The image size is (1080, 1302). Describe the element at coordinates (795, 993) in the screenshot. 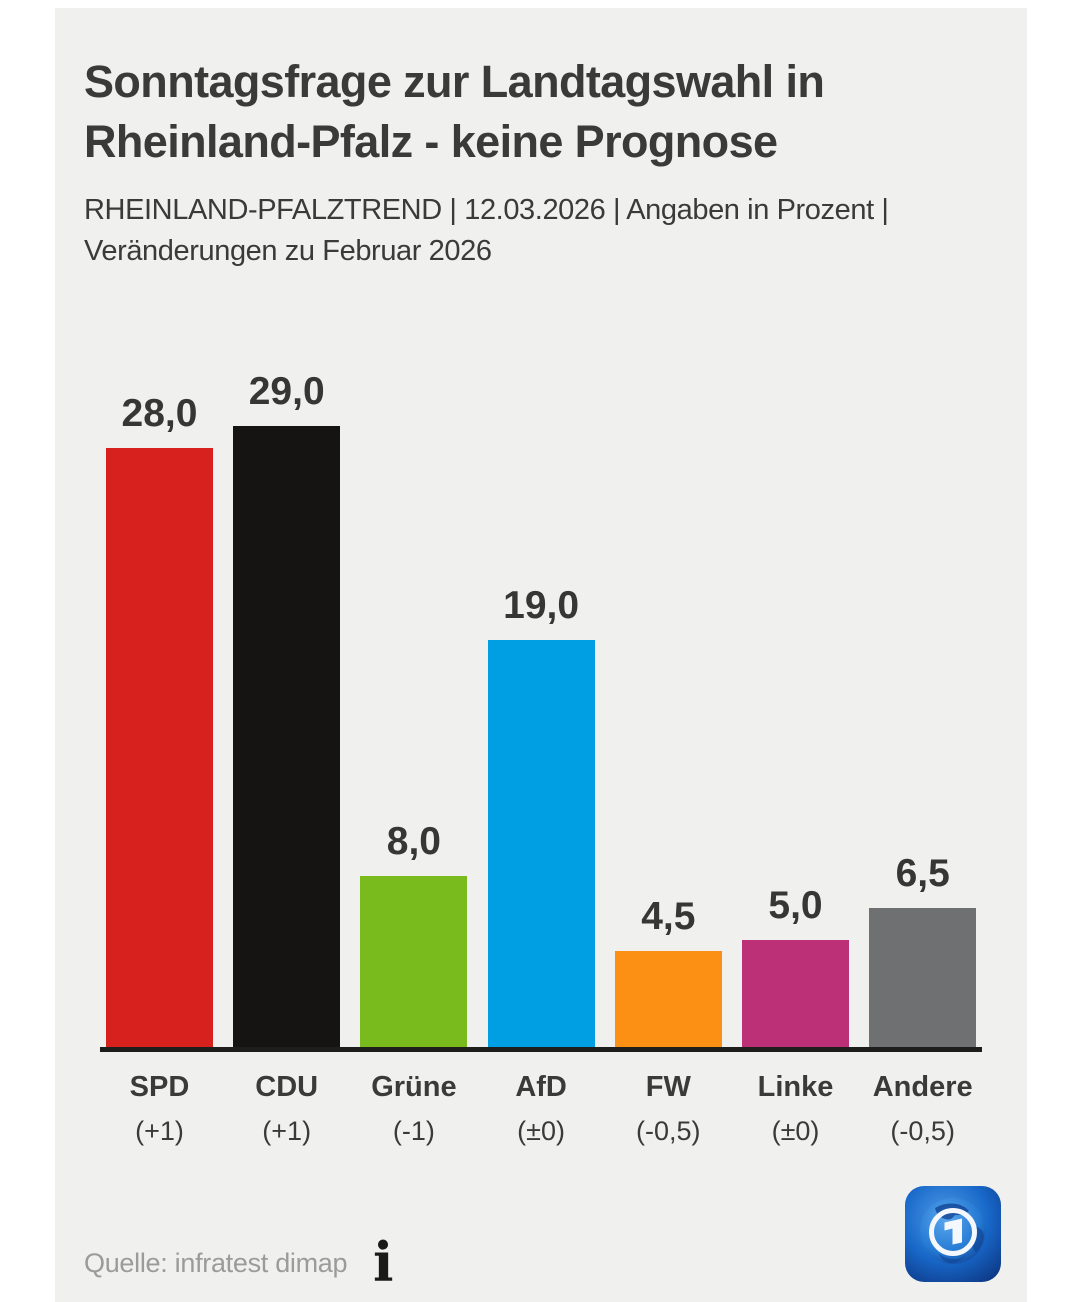

I see `bar-linke` at that location.